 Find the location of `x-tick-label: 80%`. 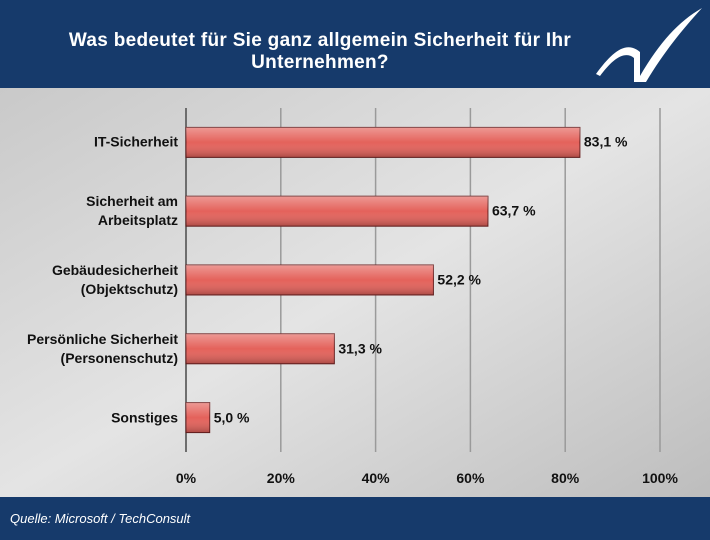

x-tick-label: 80% is located at coordinates (565, 478).